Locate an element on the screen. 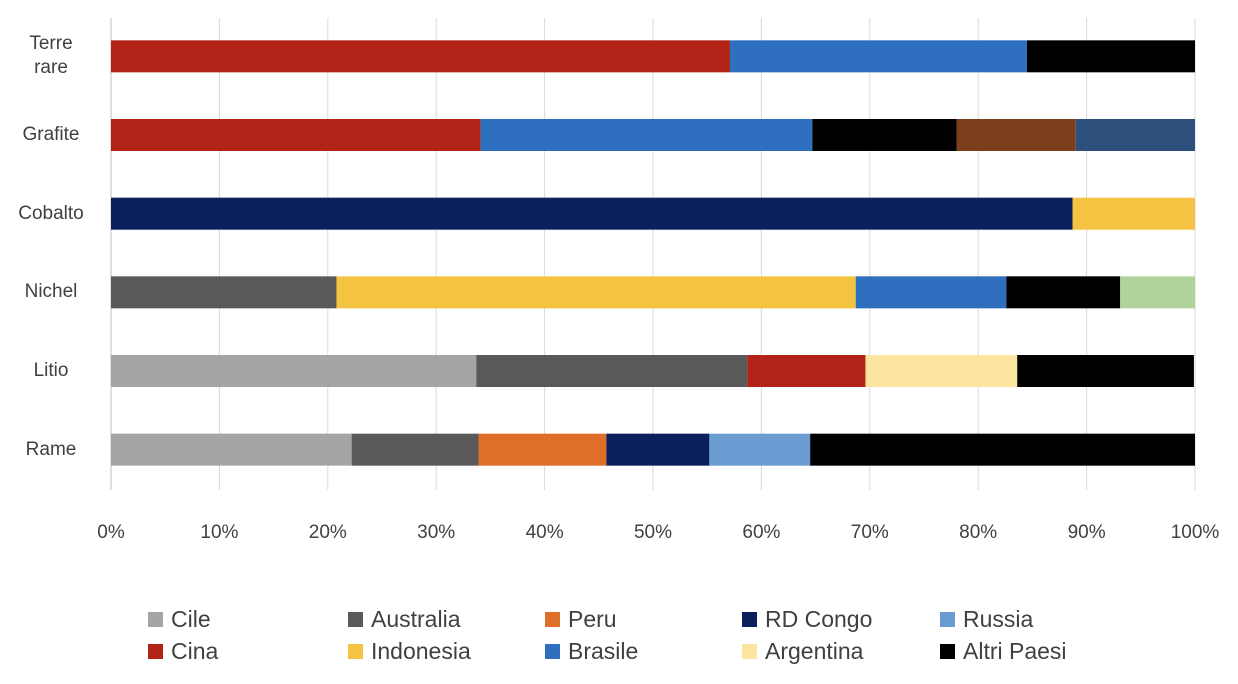 The height and width of the screenshot is (684, 1238). legend-item: RD Congo is located at coordinates (807, 619).